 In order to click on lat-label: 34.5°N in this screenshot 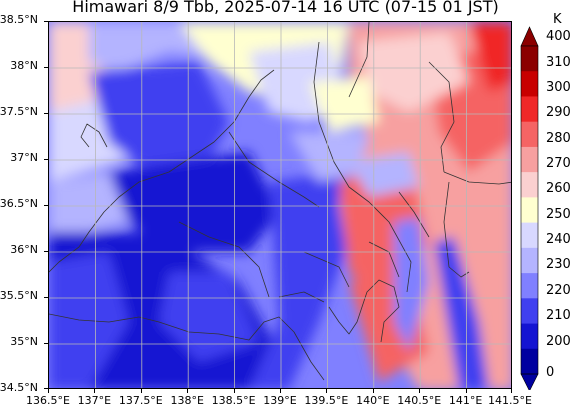, I will do `click(19, 387)`.